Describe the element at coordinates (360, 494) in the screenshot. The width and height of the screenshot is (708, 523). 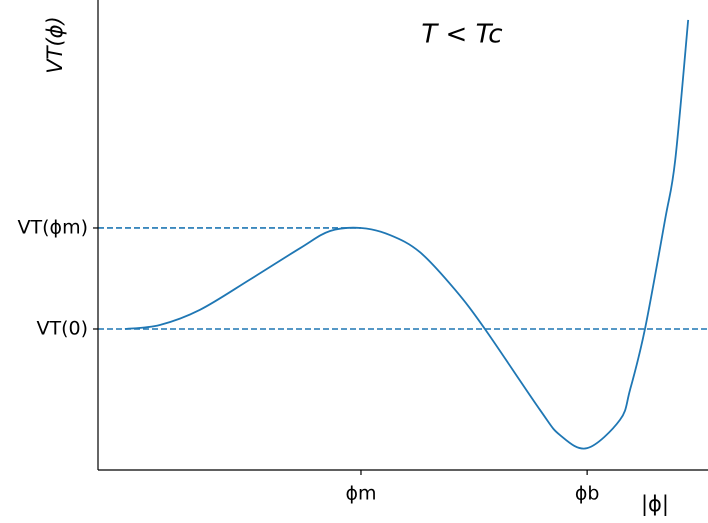
I see `x-tick-label: ϕm` at that location.